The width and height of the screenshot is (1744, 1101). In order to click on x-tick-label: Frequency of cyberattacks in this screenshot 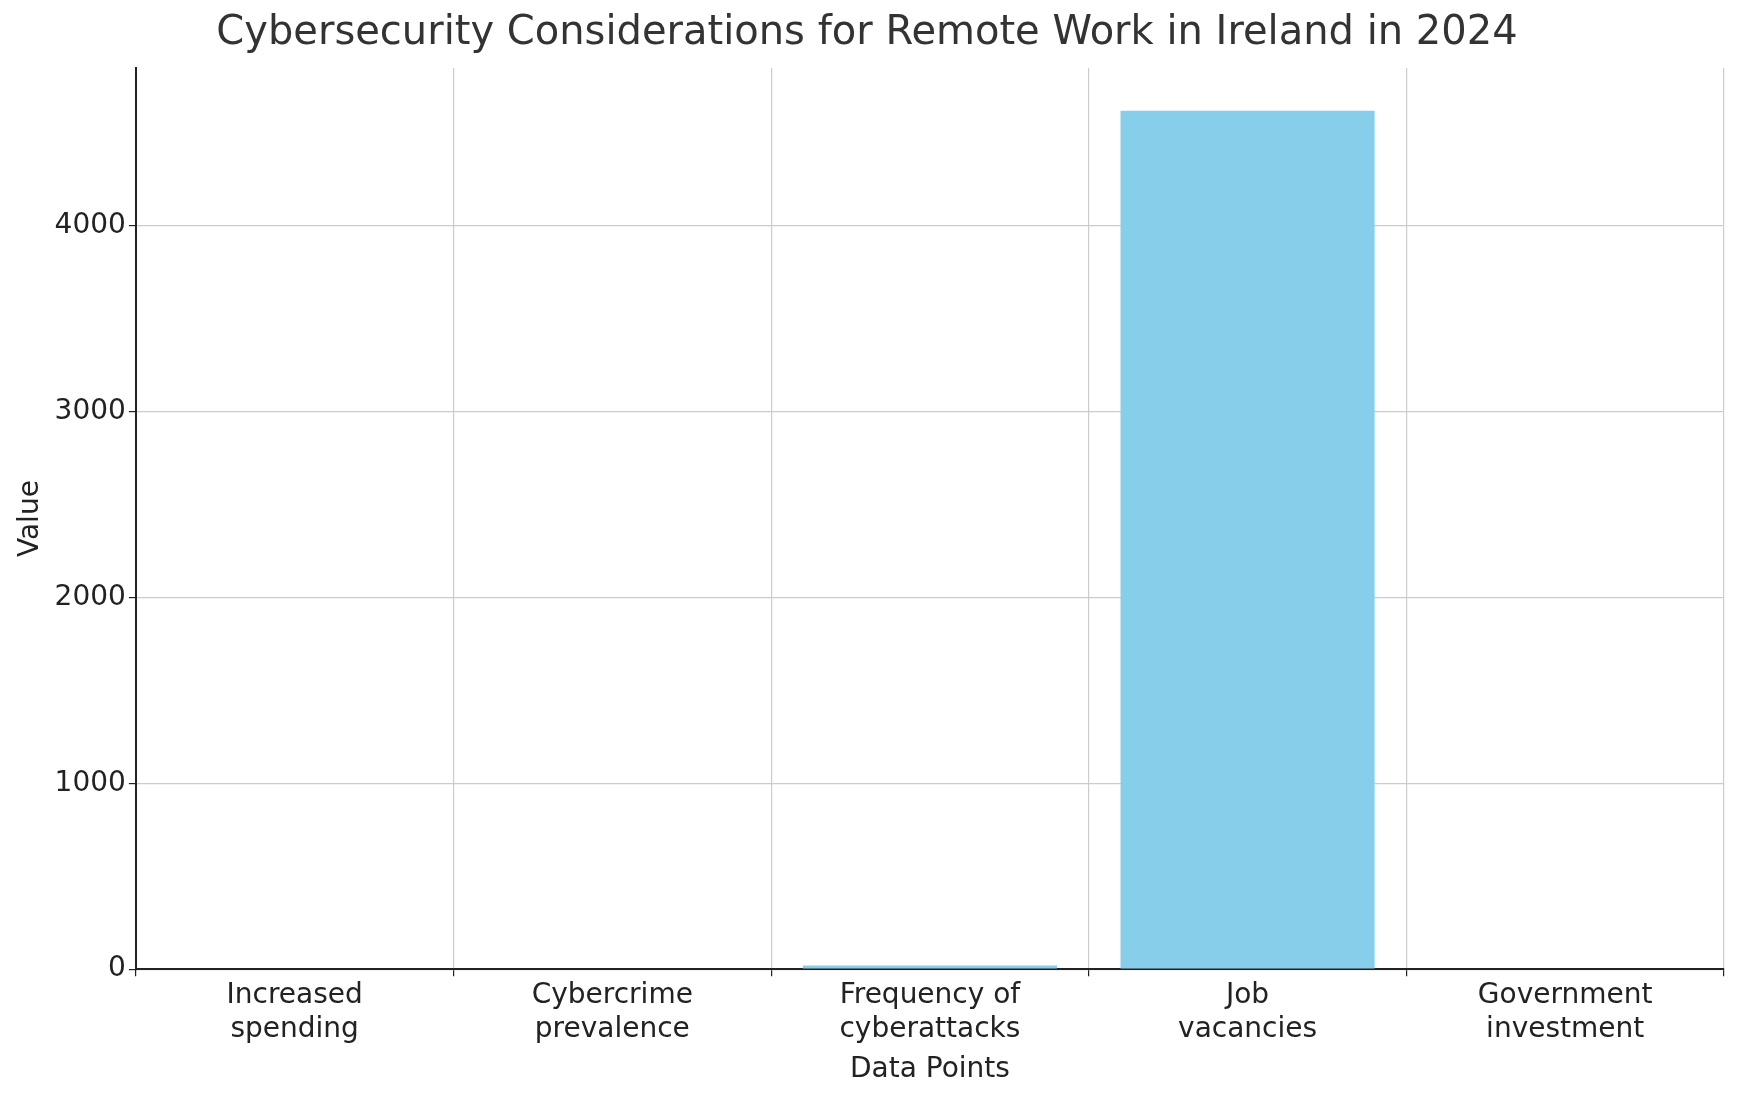, I will do `click(930, 1010)`.